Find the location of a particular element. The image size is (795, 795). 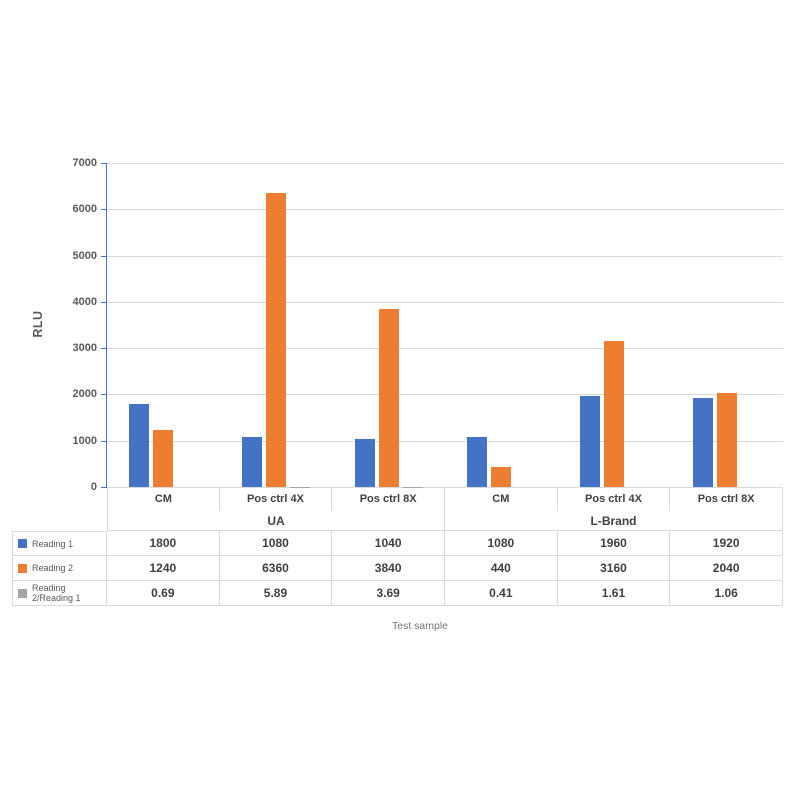

table-row-legend-0: Reading 1 is located at coordinates (59, 543).